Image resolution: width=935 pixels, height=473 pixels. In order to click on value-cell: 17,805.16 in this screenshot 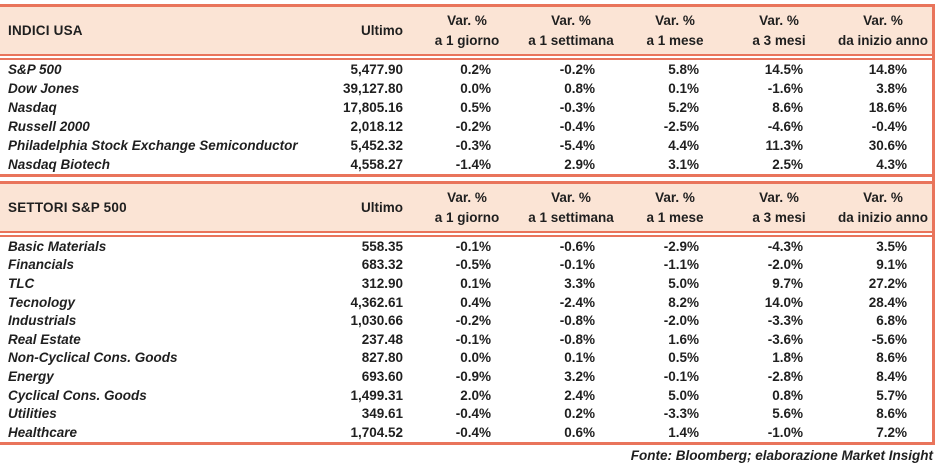, I will do `click(372, 107)`.